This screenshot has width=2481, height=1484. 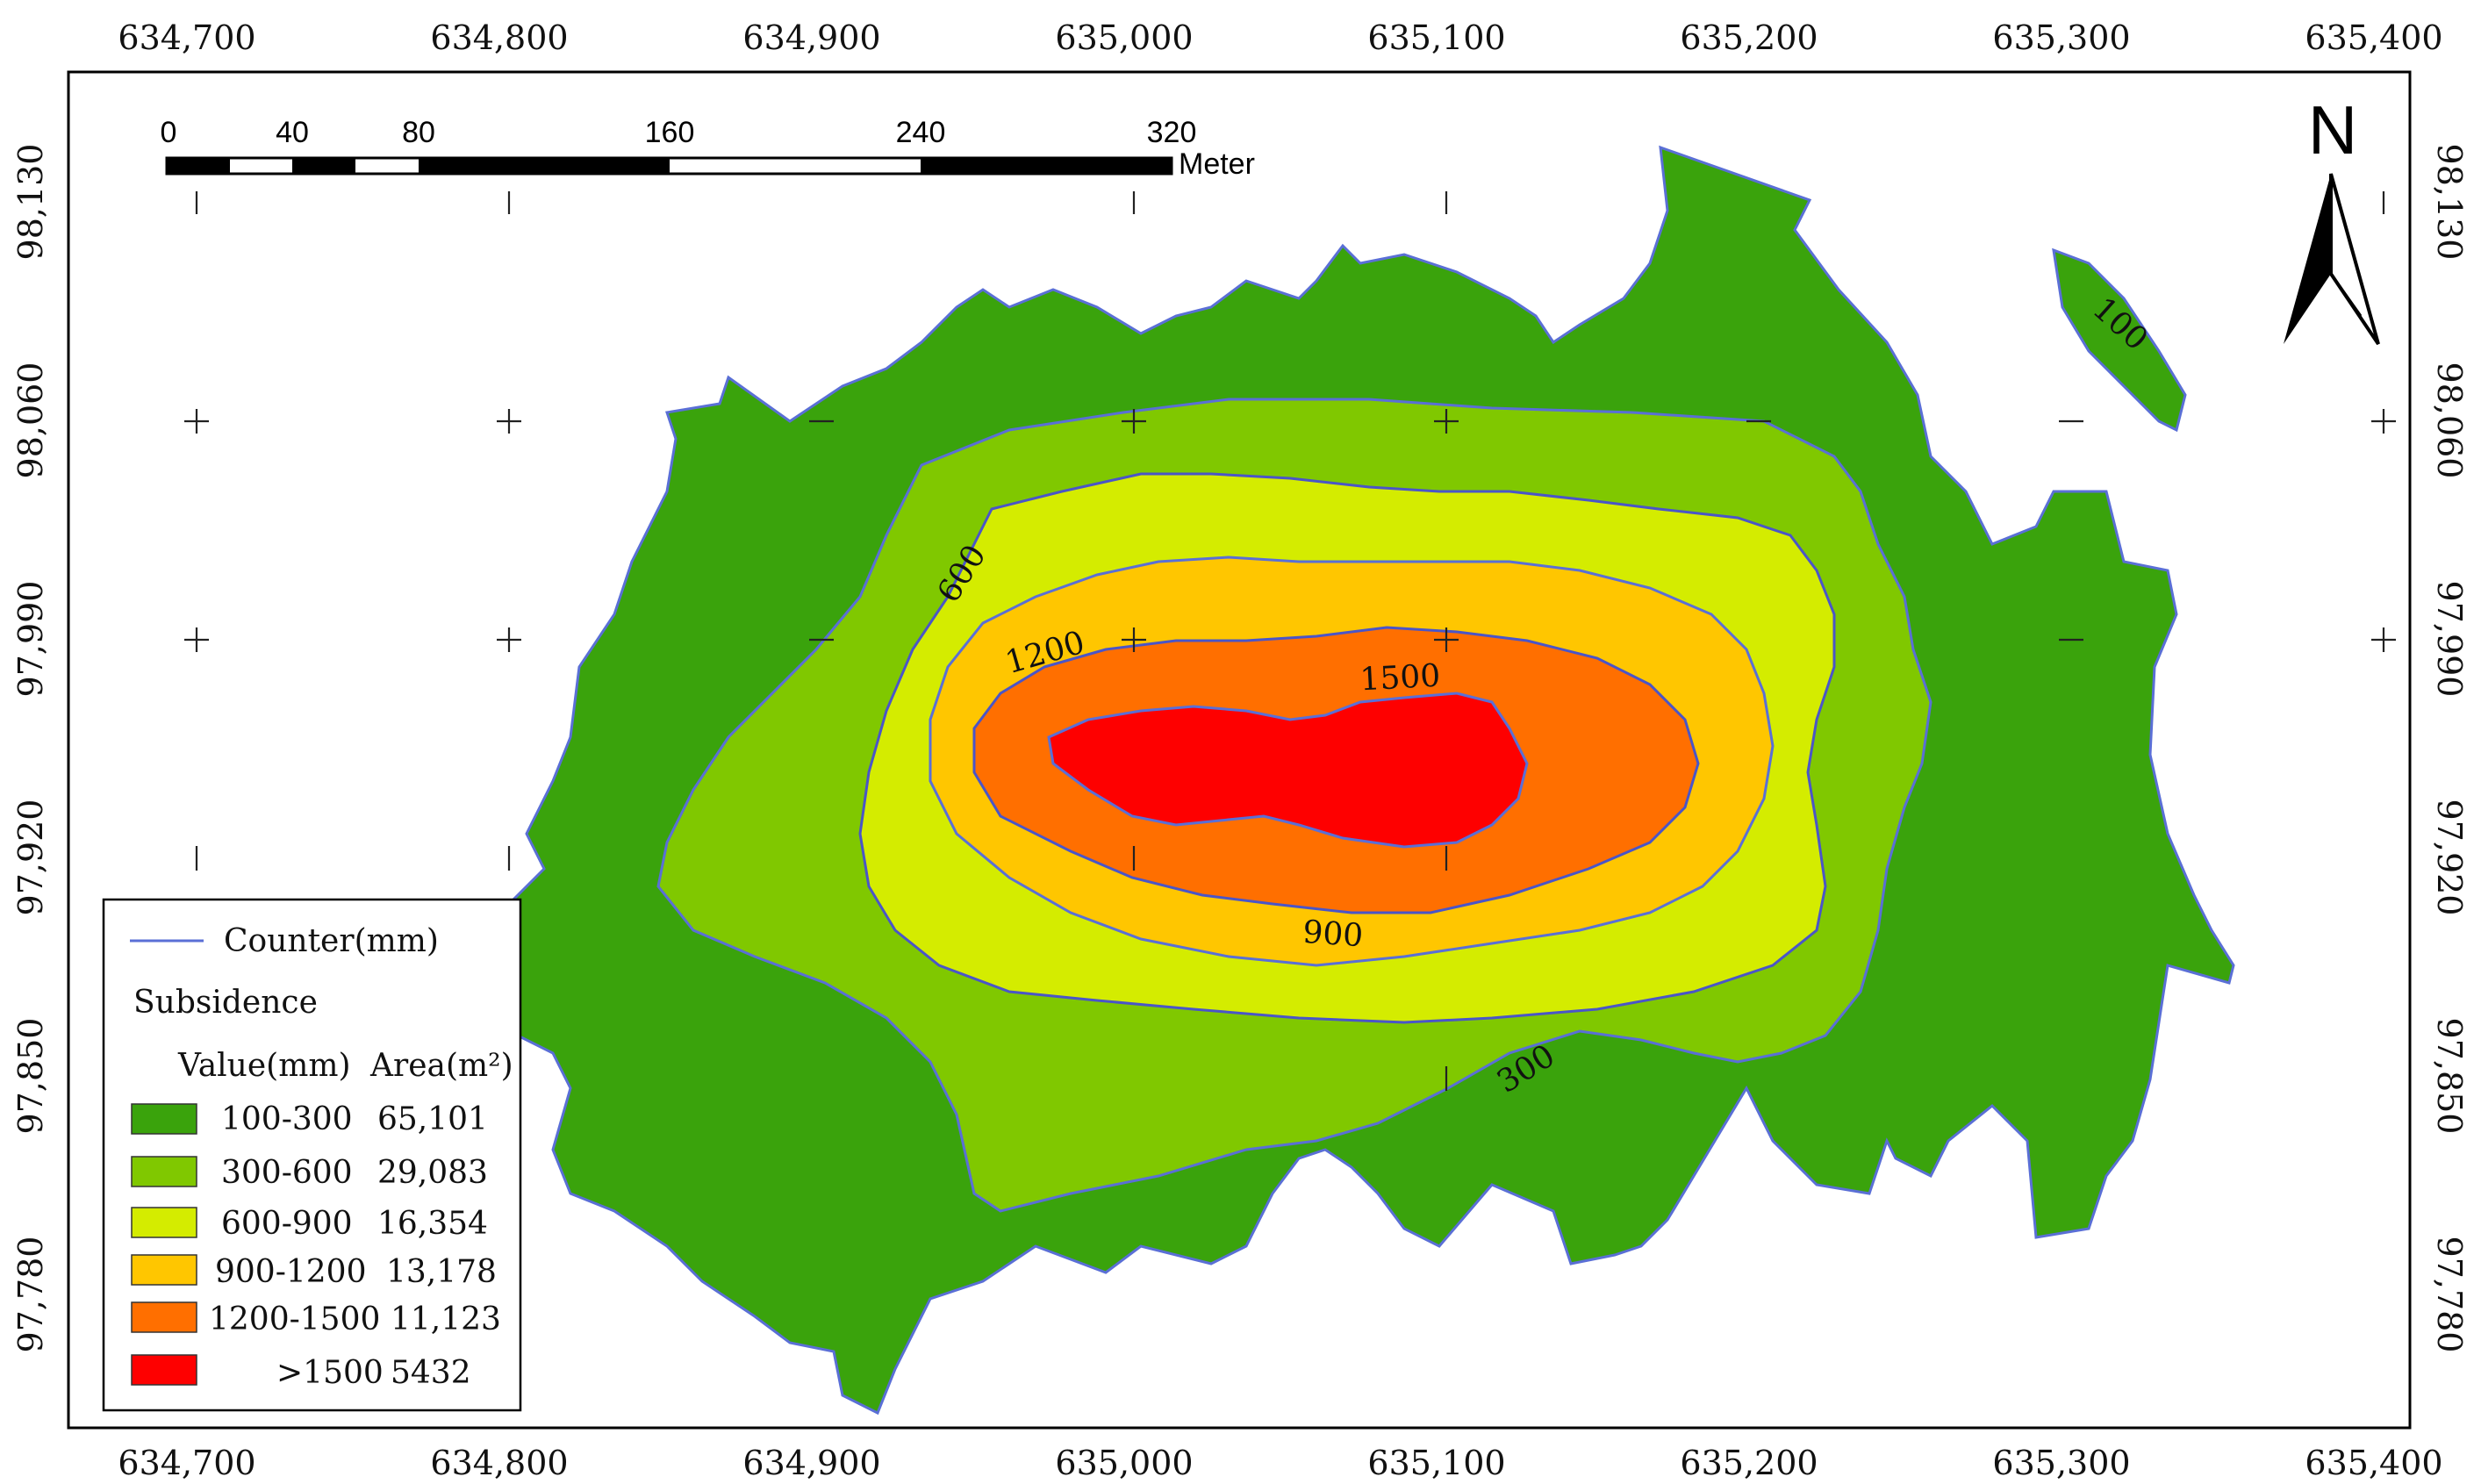 What do you see at coordinates (225, 1003) in the screenshot?
I see `legend-heading: Subsidence` at bounding box center [225, 1003].